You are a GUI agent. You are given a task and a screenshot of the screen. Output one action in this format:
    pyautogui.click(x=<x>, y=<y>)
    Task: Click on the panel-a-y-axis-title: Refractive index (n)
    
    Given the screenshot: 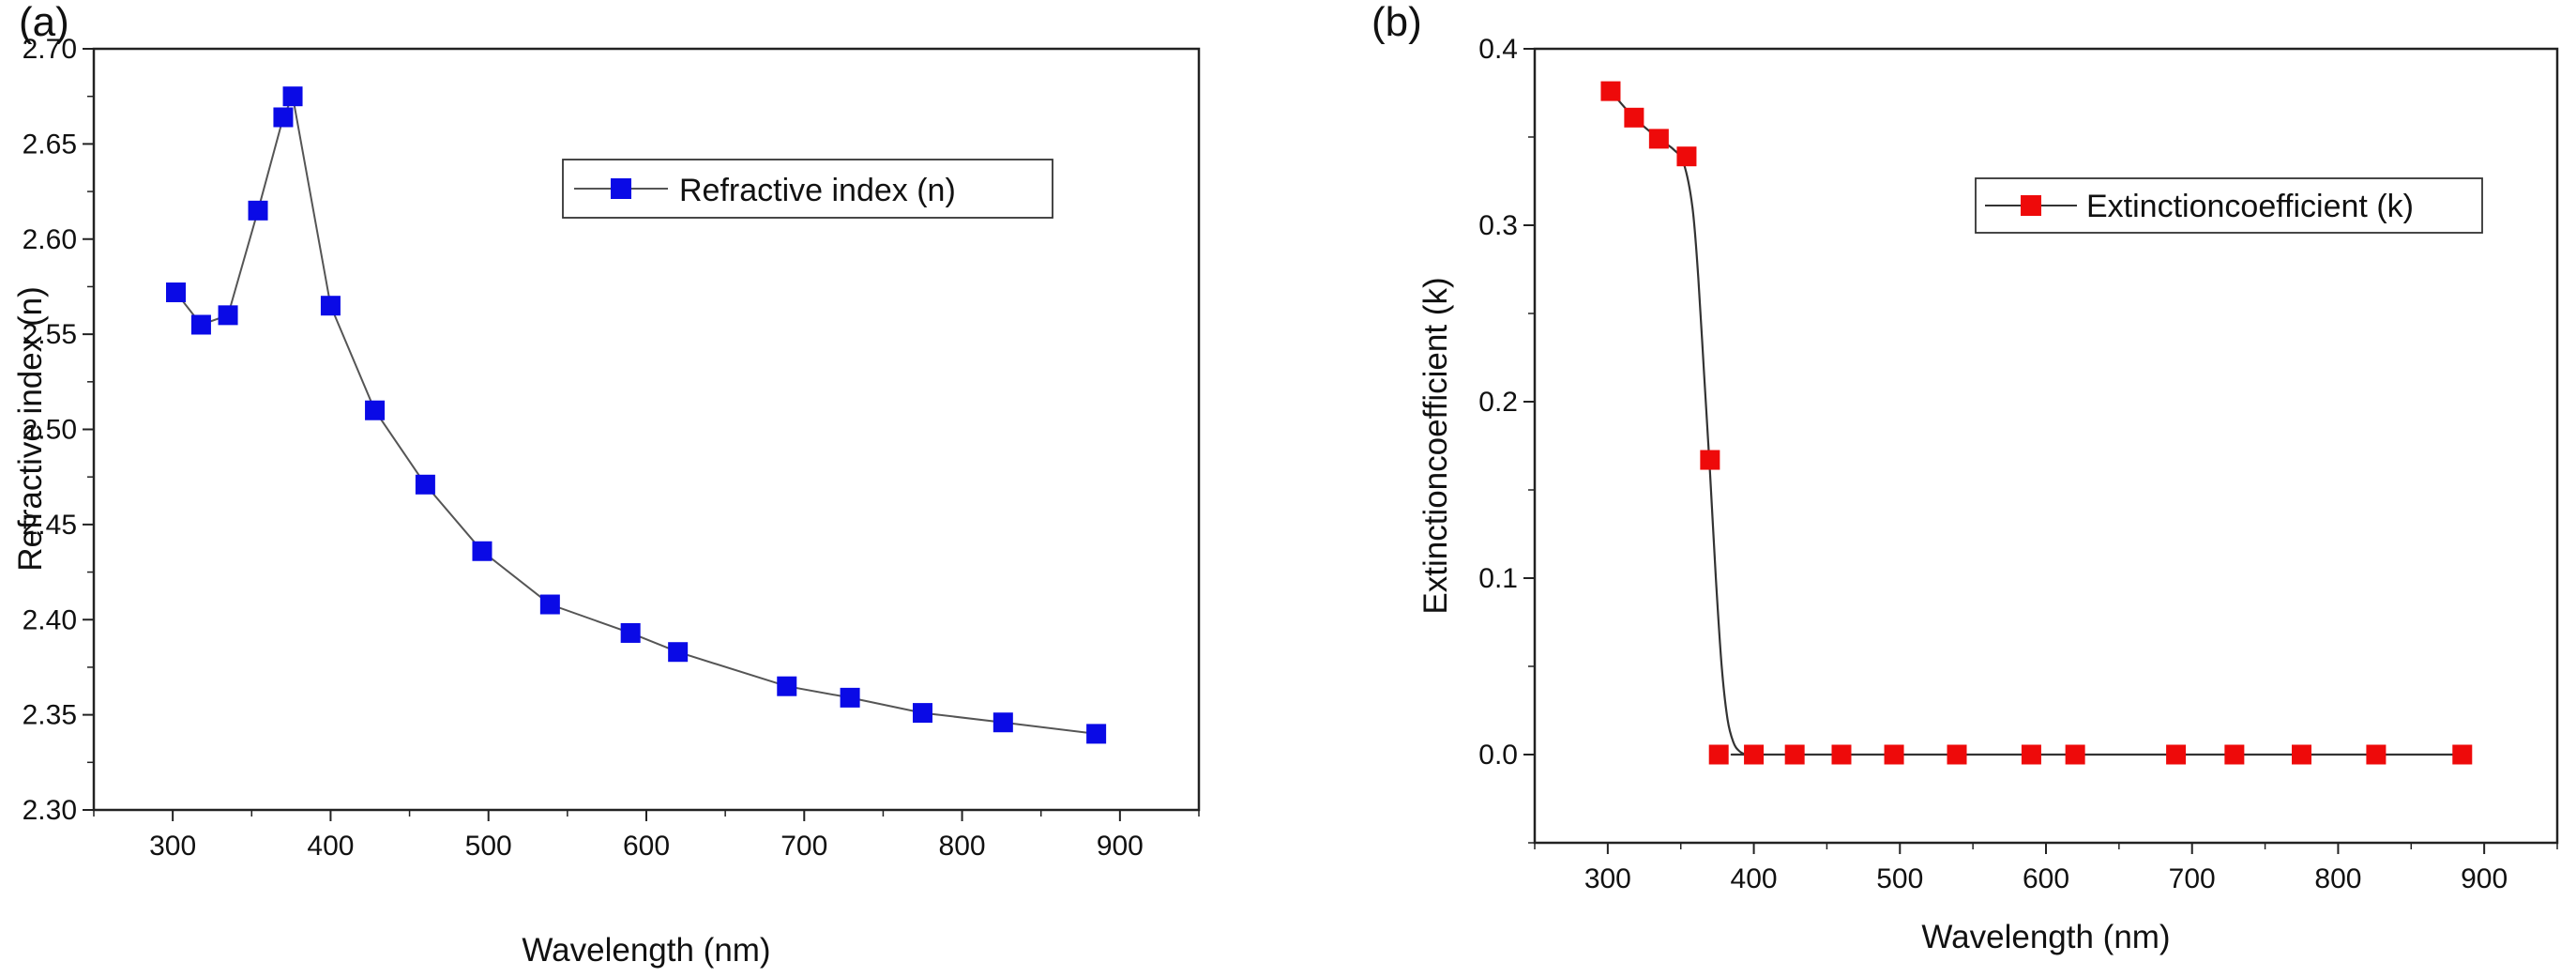 What is the action you would take?
    pyautogui.click(x=30, y=428)
    